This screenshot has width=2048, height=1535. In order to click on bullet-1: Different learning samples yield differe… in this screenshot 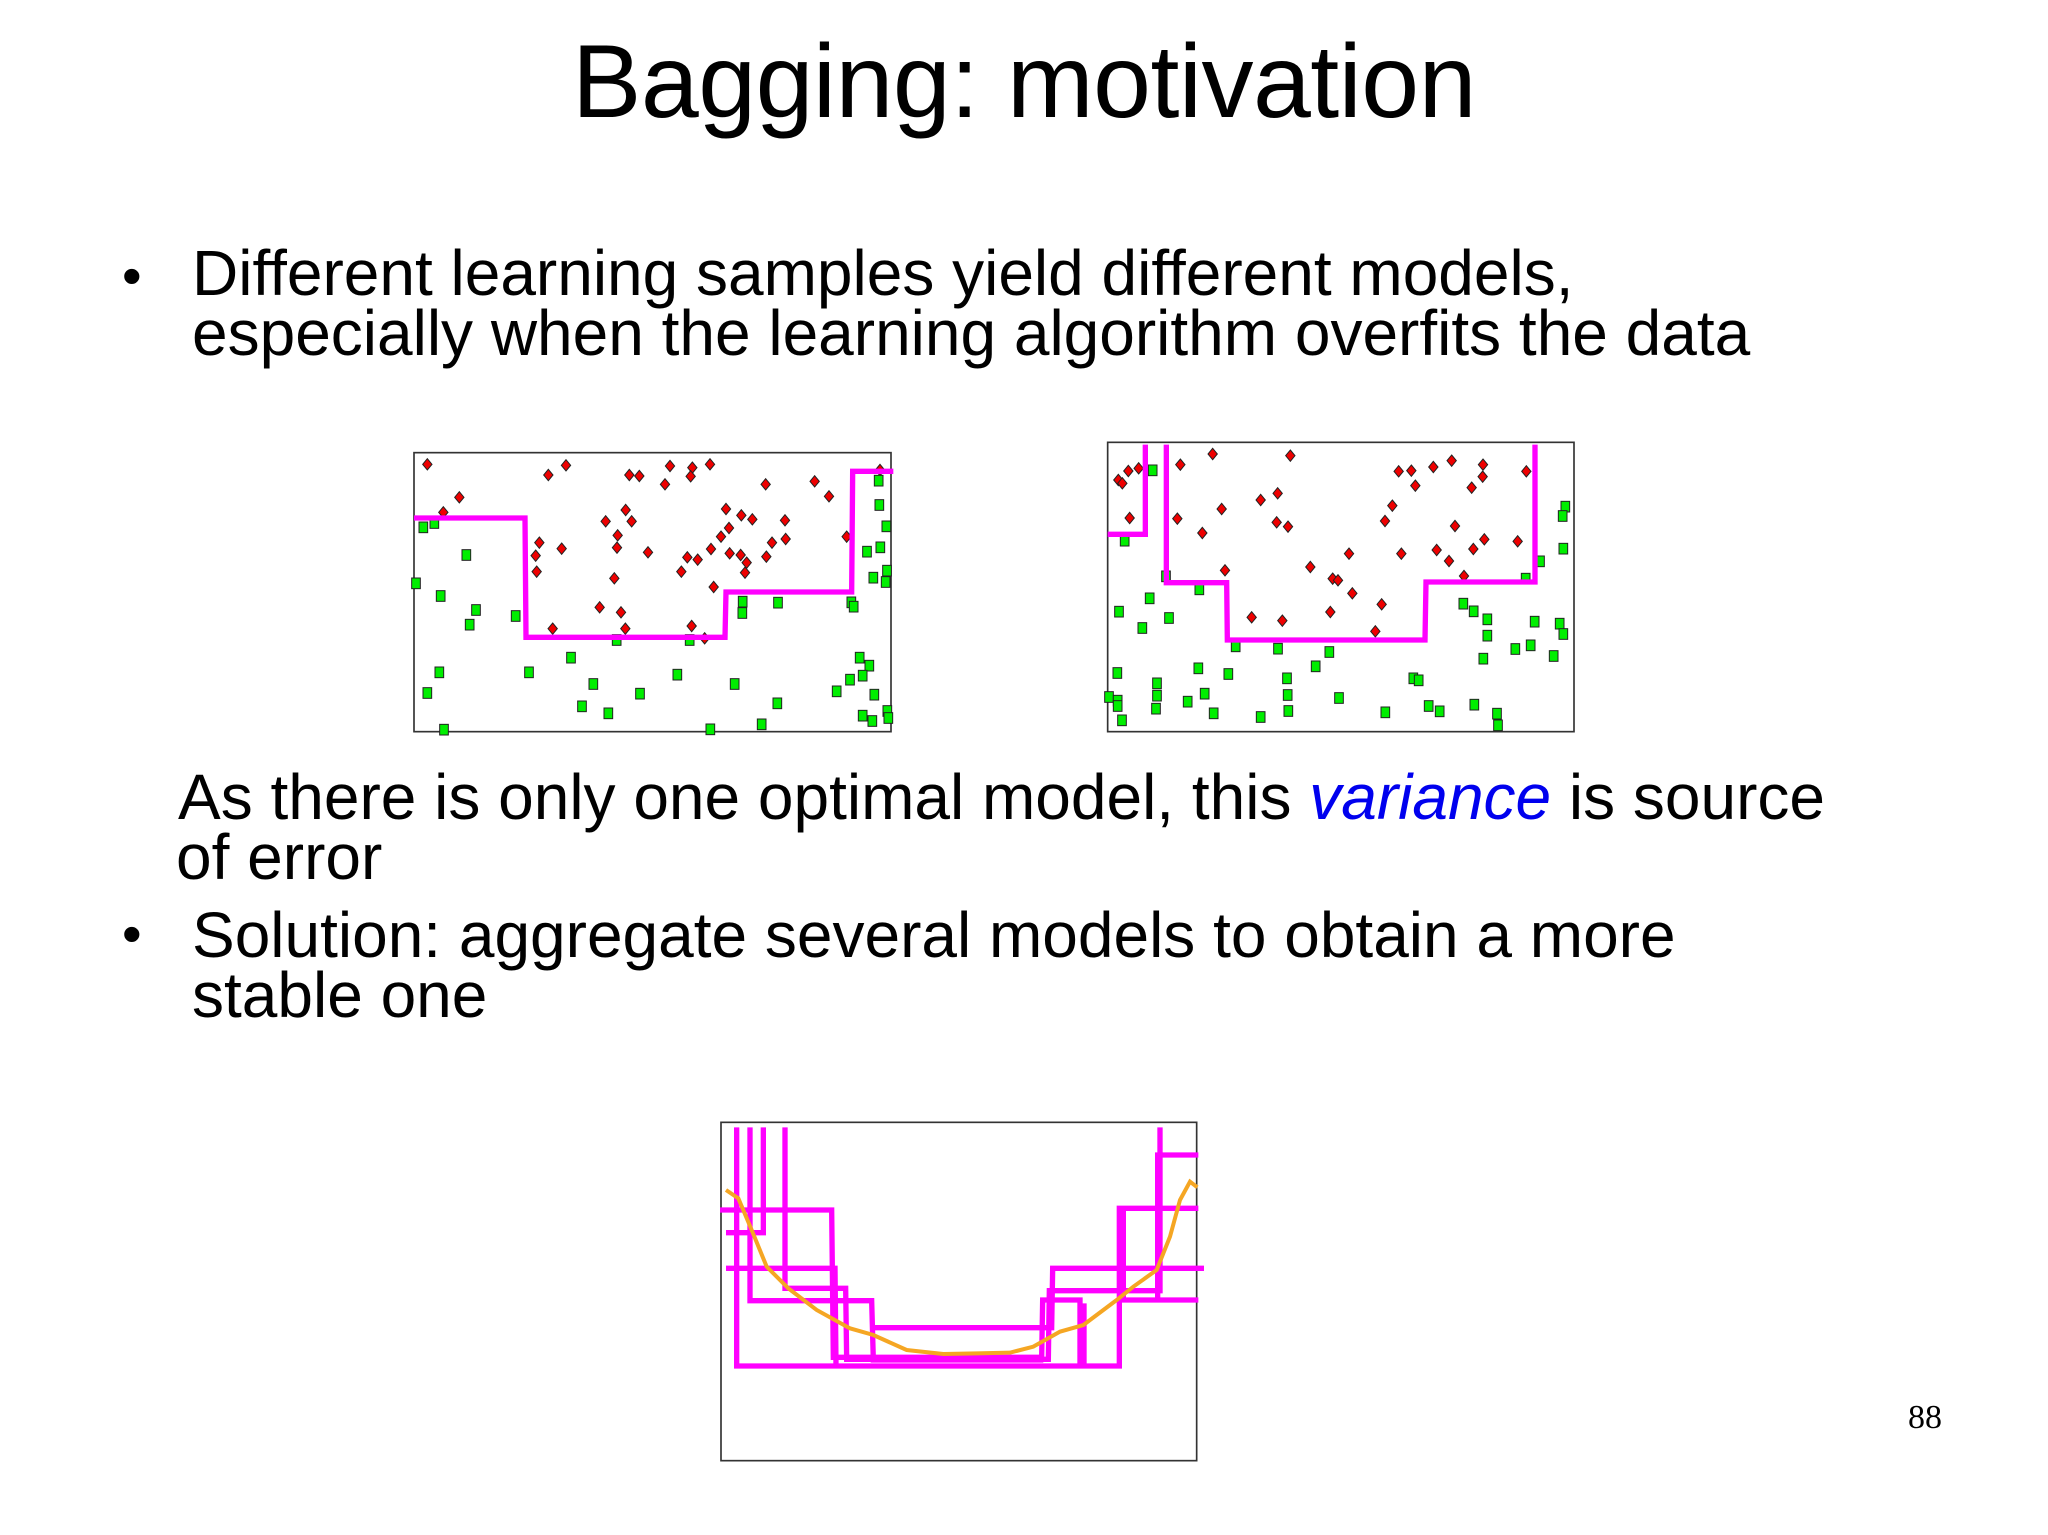, I will do `click(971, 303)`.